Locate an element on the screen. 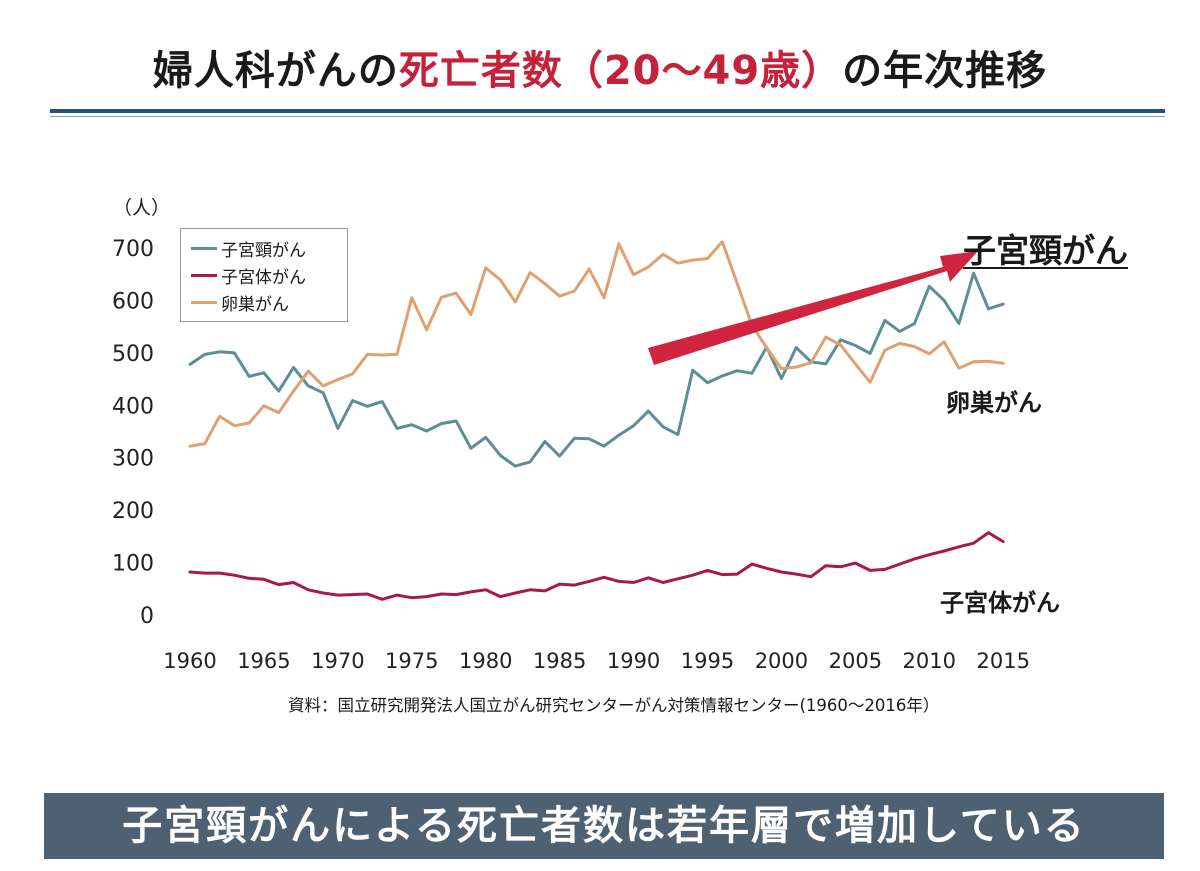 This screenshot has width=1200, height=871. y-tick-label: 0 is located at coordinates (147, 616).